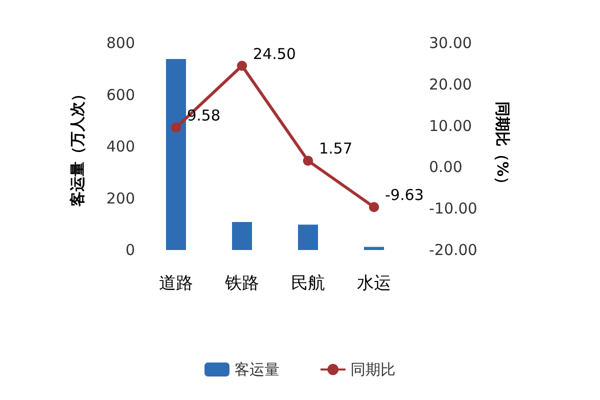  What do you see at coordinates (176, 284) in the screenshot?
I see `x-tick-label: 道路` at bounding box center [176, 284].